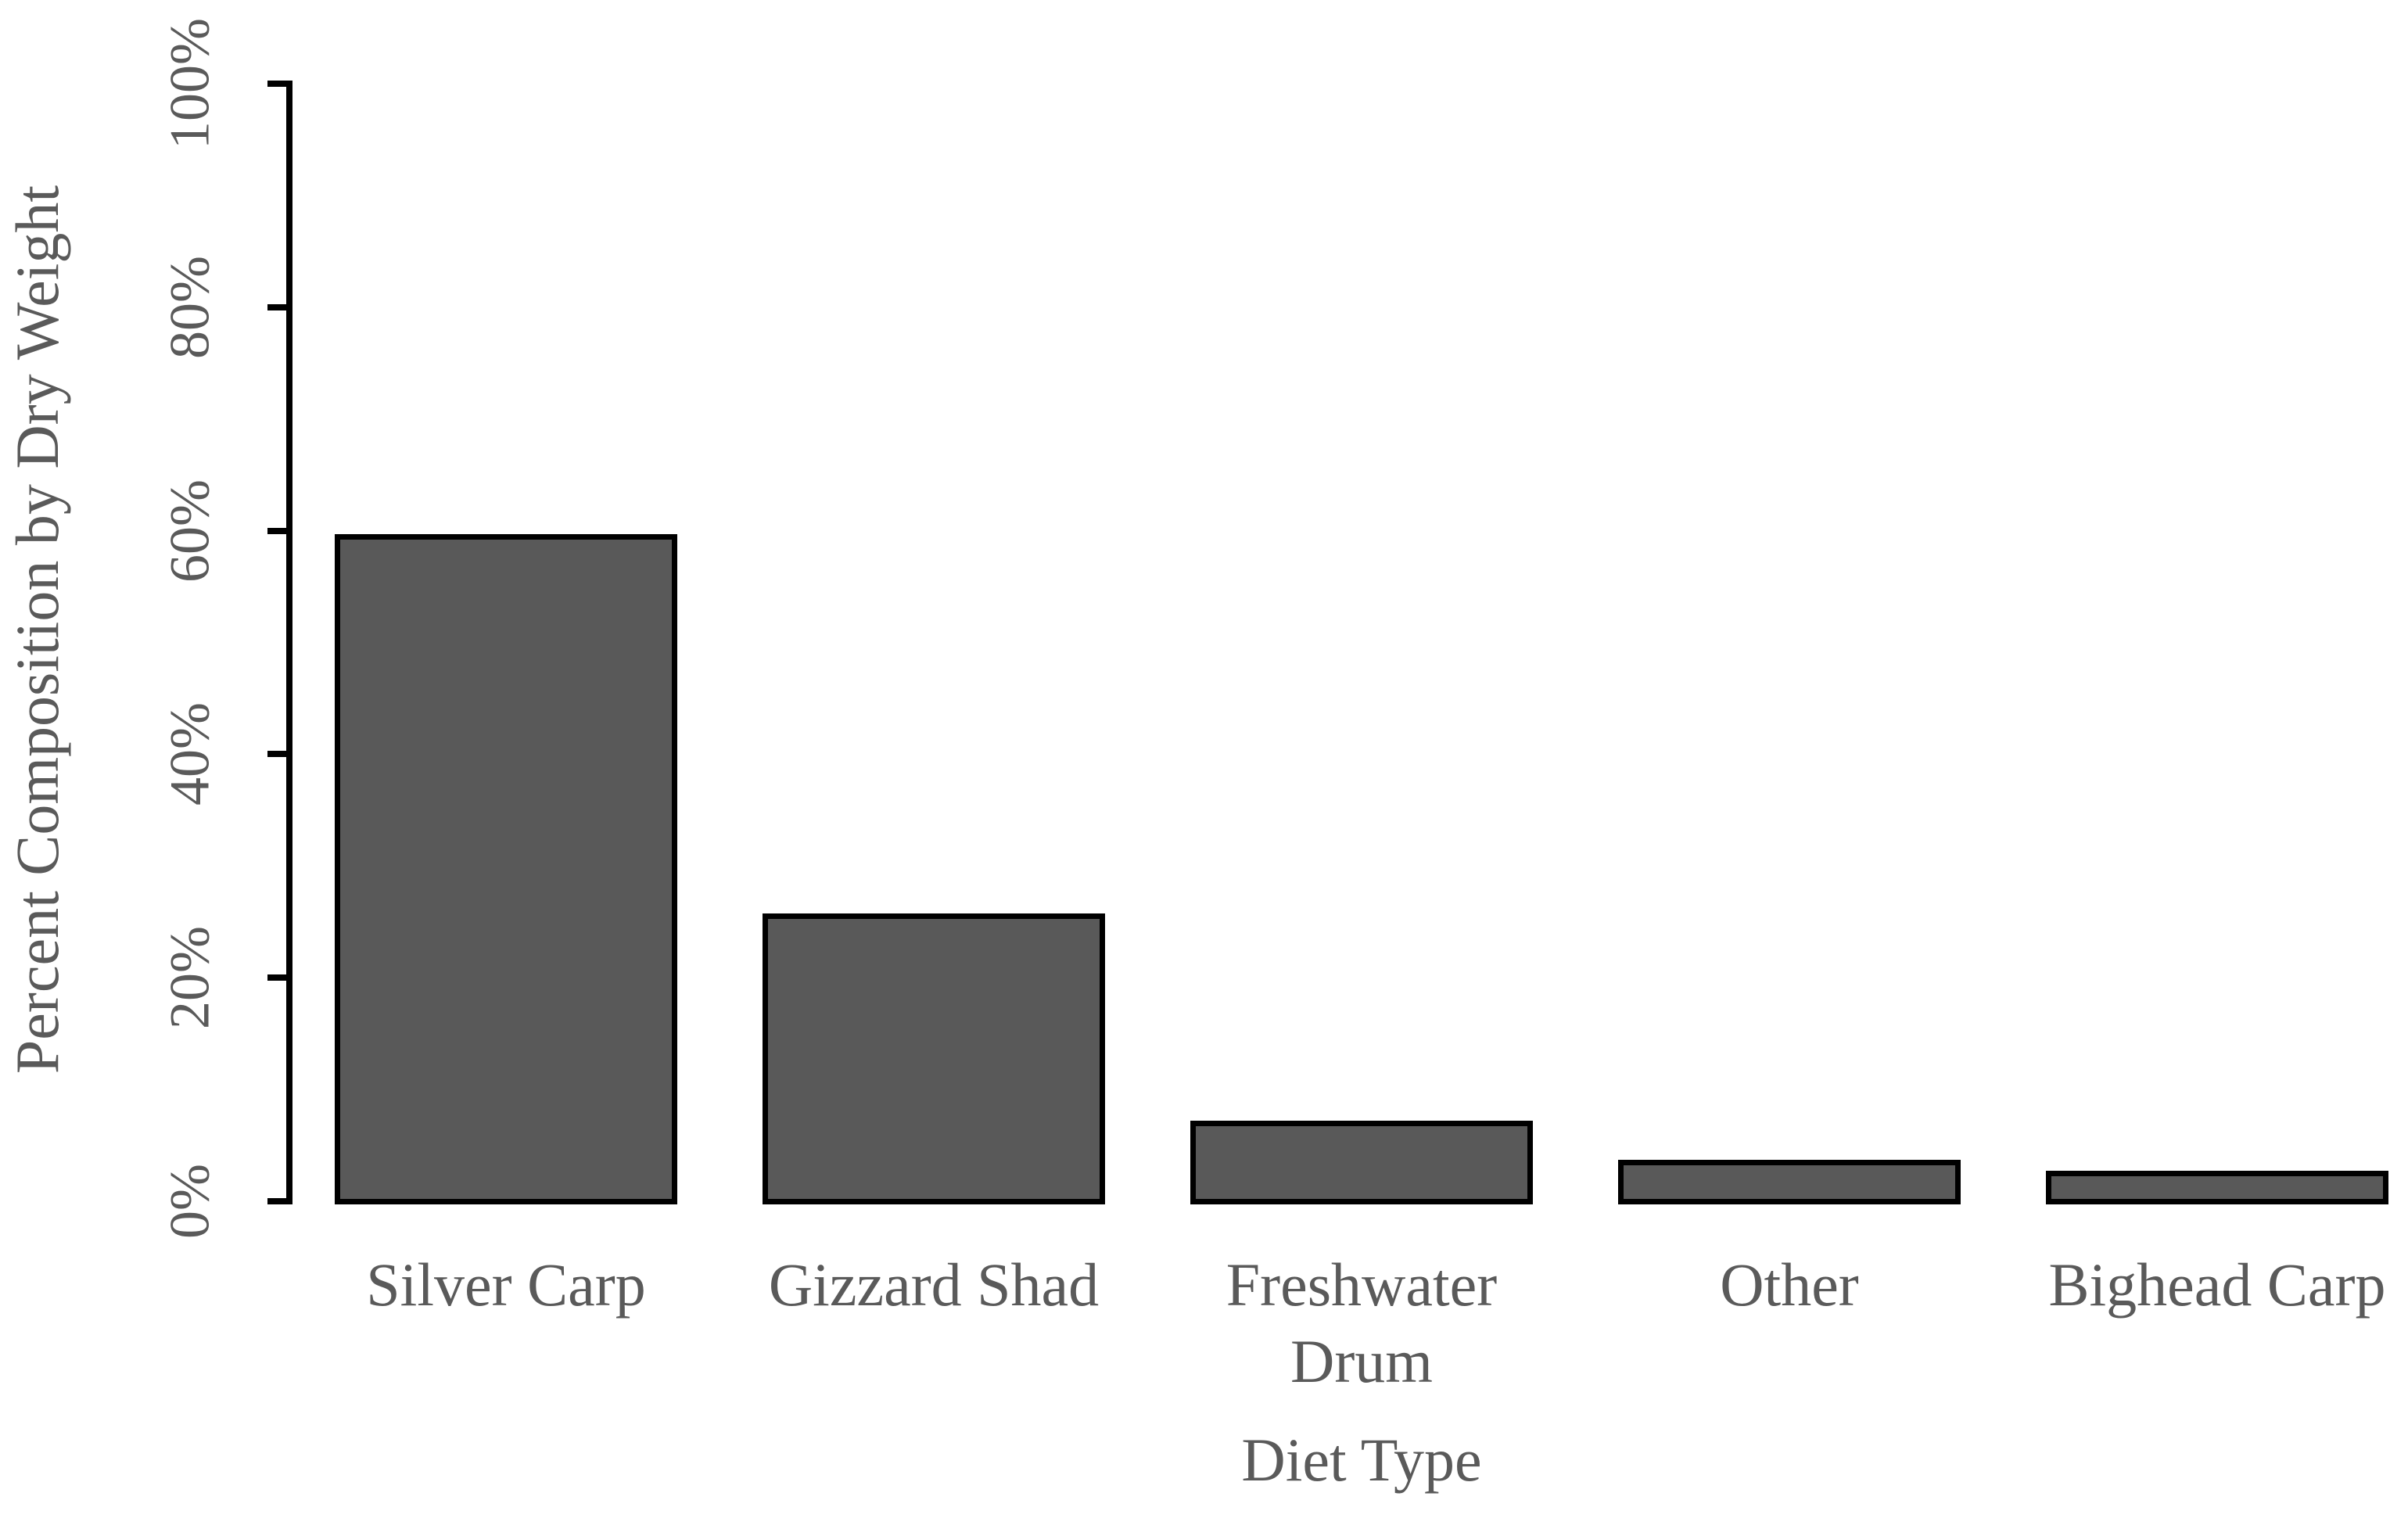 The height and width of the screenshot is (1518, 2408). Describe the element at coordinates (2217, 1187) in the screenshot. I see `bar-bighead-carp` at that location.